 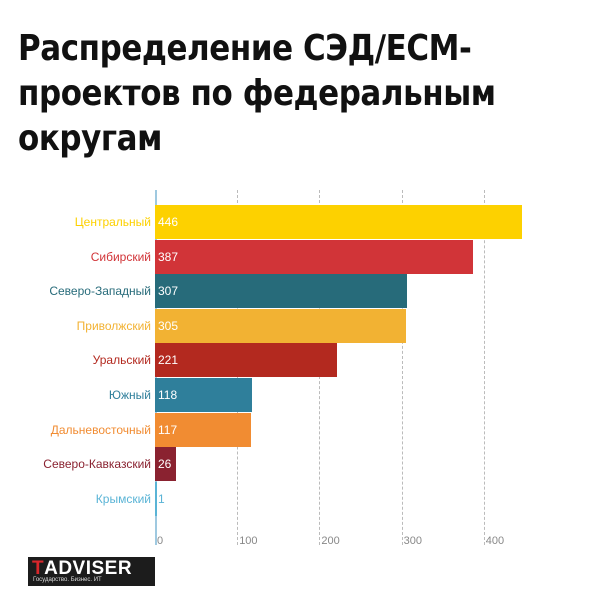 What do you see at coordinates (168, 429) in the screenshot?
I see `bar-value: 117` at bounding box center [168, 429].